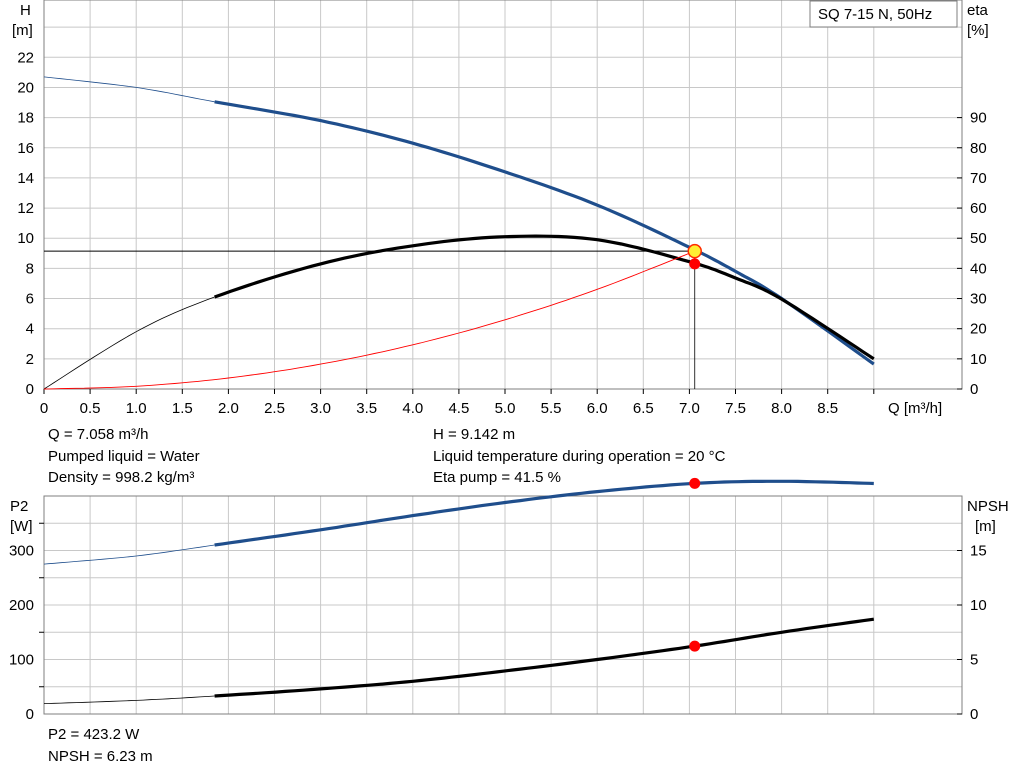 The height and width of the screenshot is (781, 1024). What do you see at coordinates (978, 551) in the screenshot?
I see `lower-right-tick-label: 15` at bounding box center [978, 551].